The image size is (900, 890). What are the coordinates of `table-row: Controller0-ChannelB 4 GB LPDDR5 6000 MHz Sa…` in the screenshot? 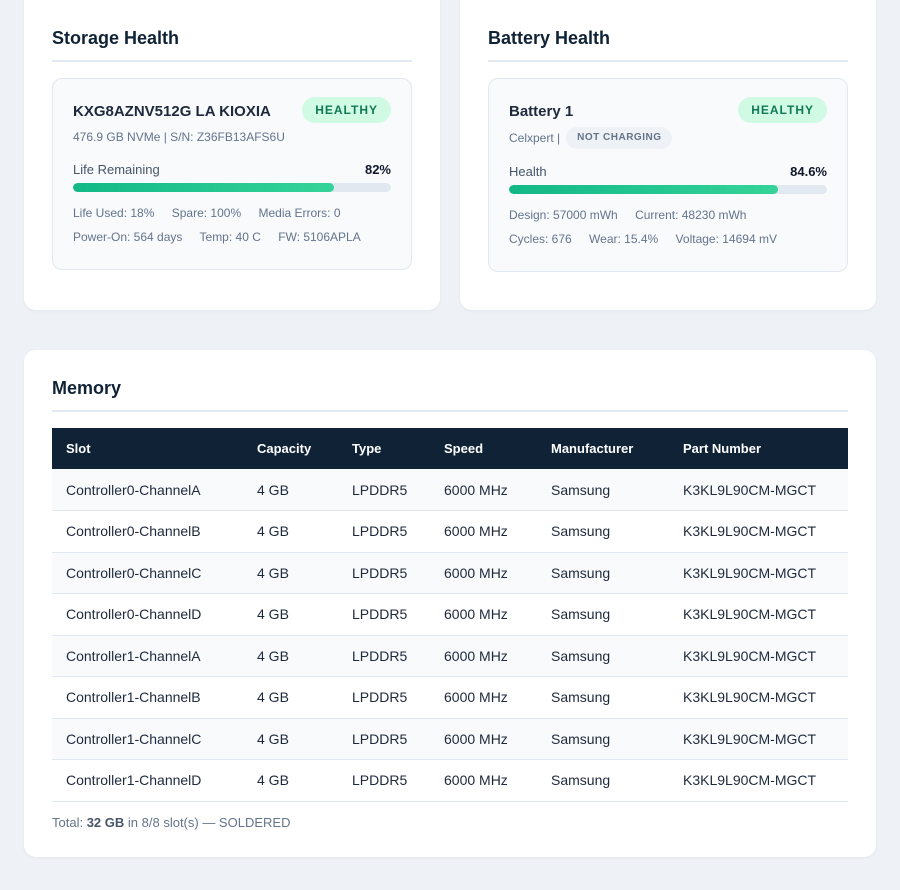 It's located at (450, 531).